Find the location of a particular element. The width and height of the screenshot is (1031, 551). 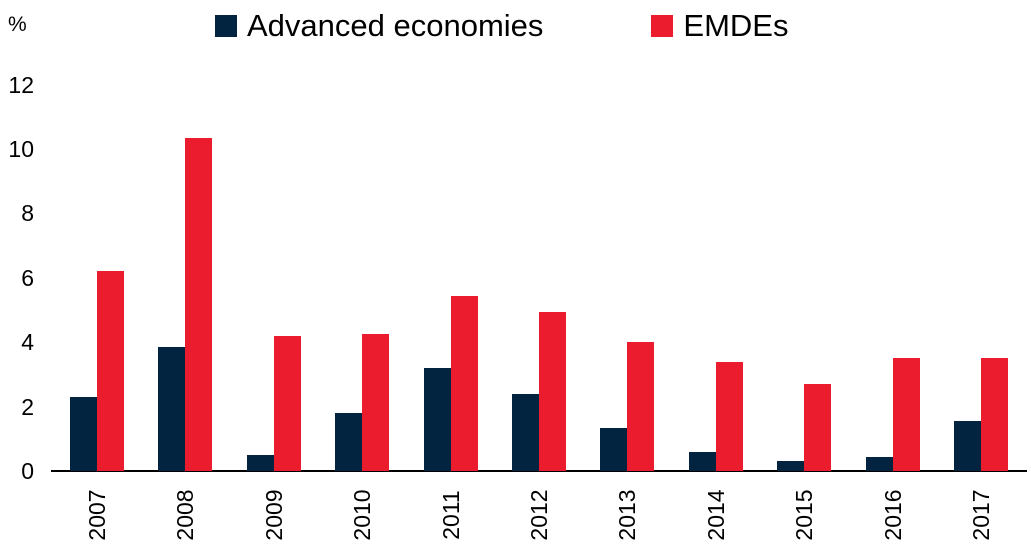

bar-advanced-economies-2016 is located at coordinates (879, 464).